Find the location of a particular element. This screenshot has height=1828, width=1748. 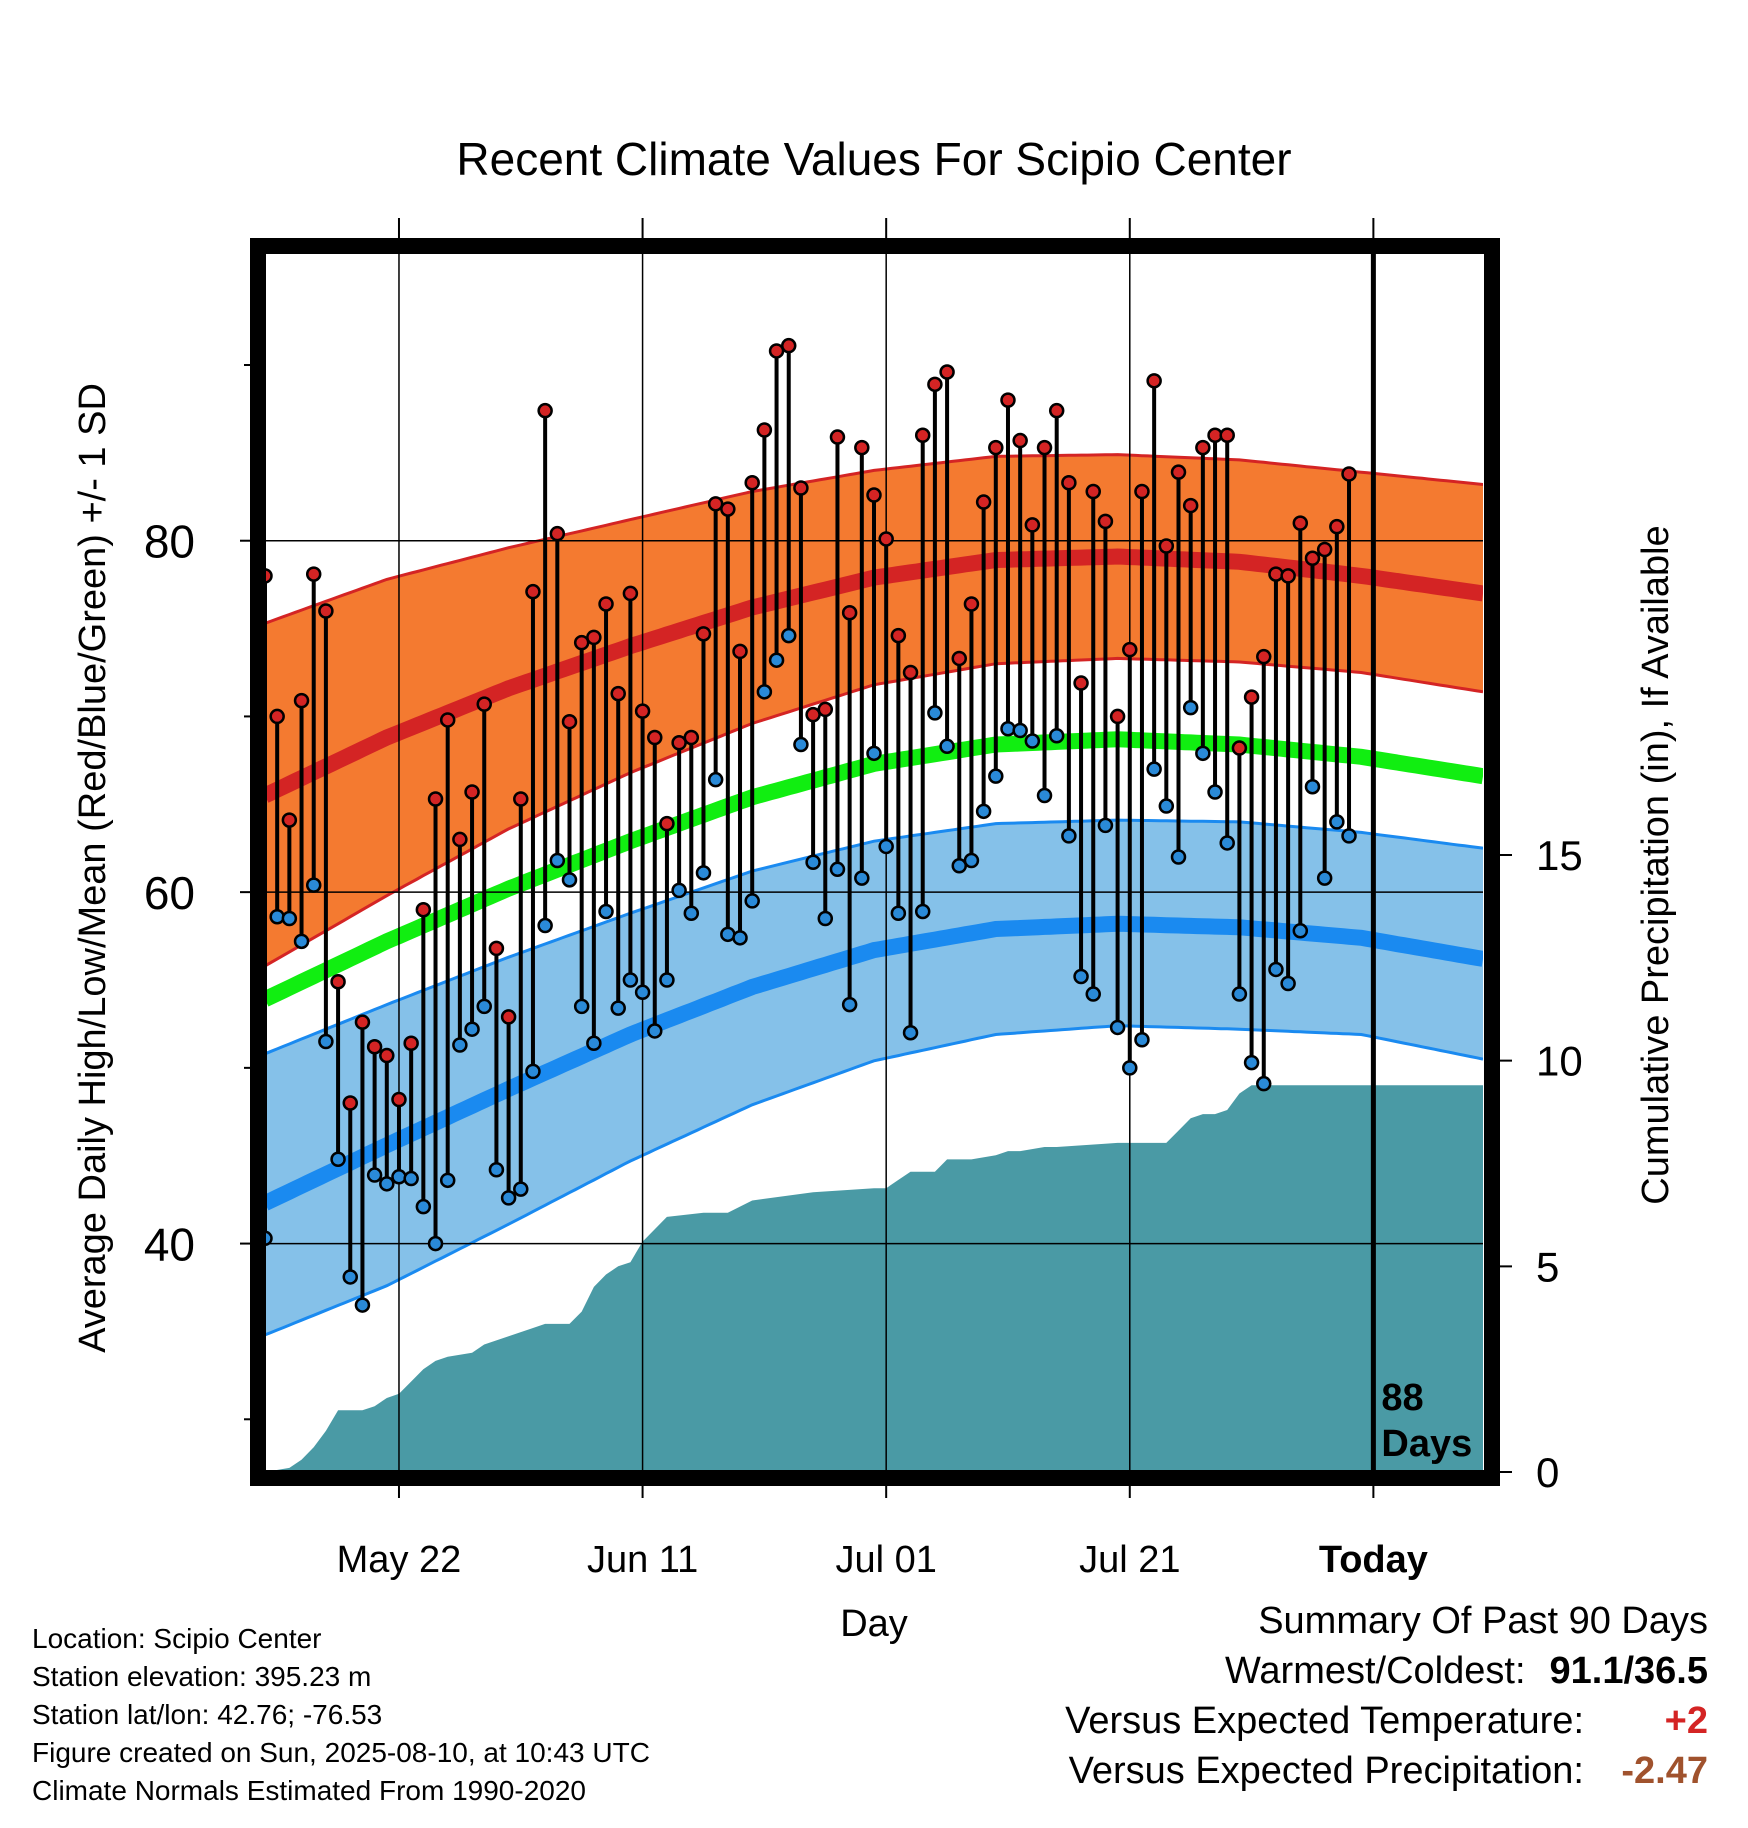

info-normals: Climate Normals Estimated From 1990-2020 is located at coordinates (309, 1790).